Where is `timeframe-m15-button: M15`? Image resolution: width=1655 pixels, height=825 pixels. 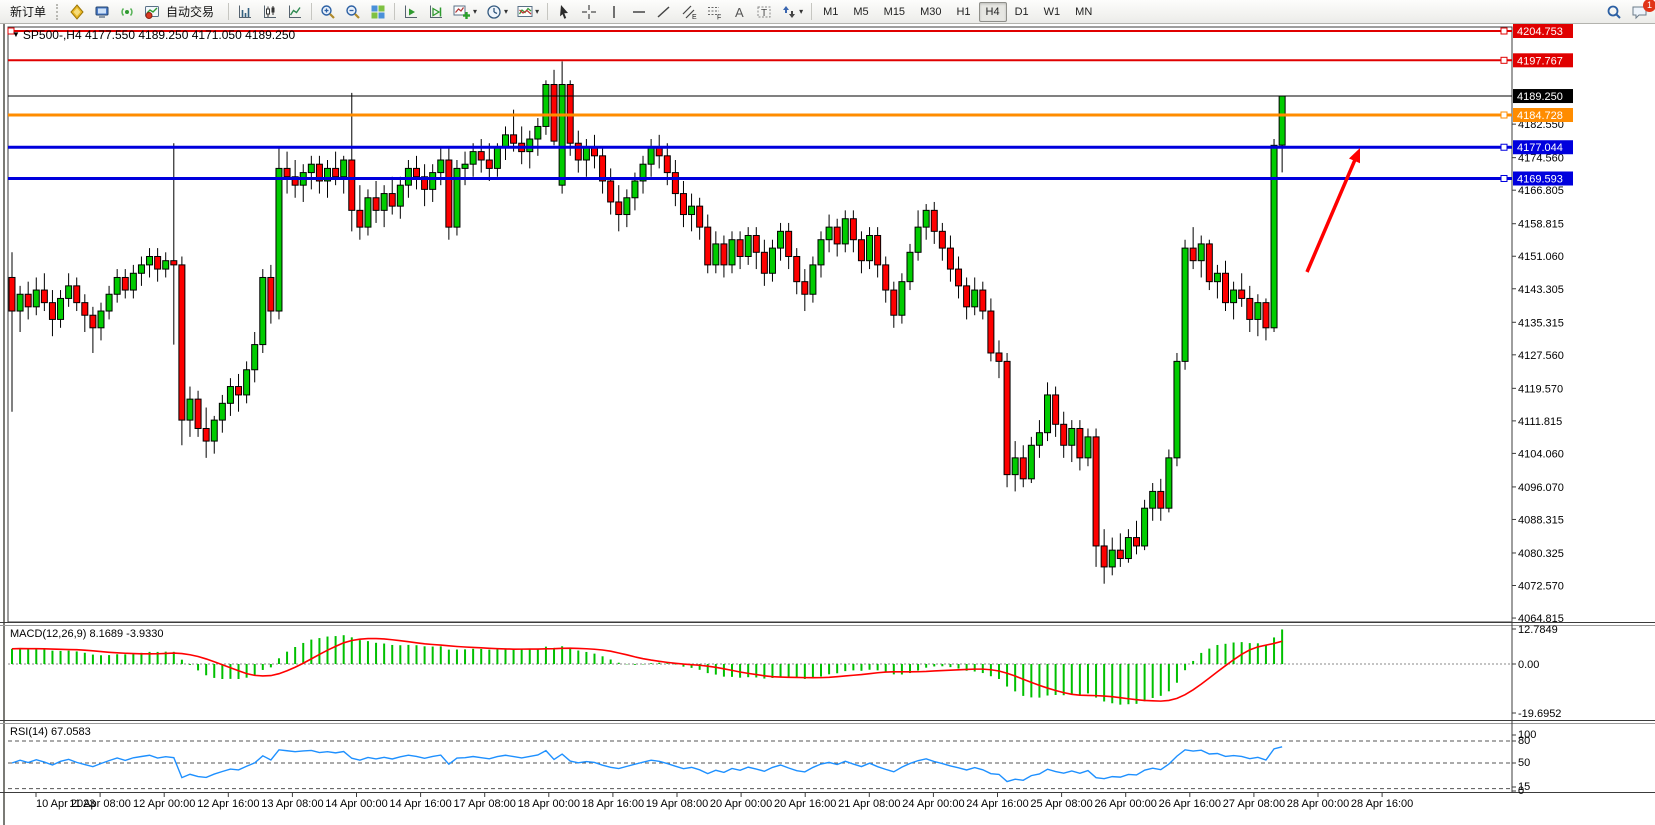
timeframe-m15-button: M15 is located at coordinates (894, 12).